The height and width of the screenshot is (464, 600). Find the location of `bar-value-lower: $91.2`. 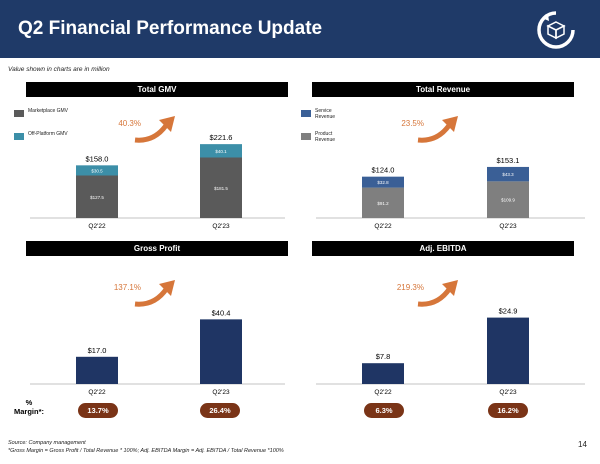

bar-value-lower: $91.2 is located at coordinates (383, 203).